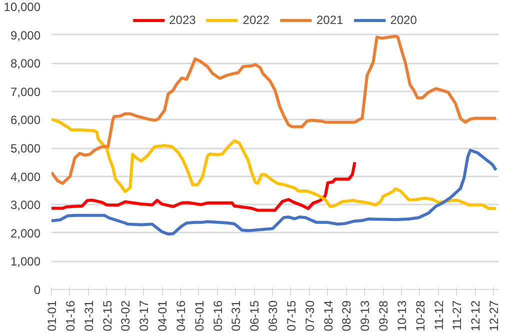 Image resolution: width=508 pixels, height=334 pixels. Describe the element at coordinates (401, 316) in the screenshot. I see `x-tick-label: 10-13` at that location.